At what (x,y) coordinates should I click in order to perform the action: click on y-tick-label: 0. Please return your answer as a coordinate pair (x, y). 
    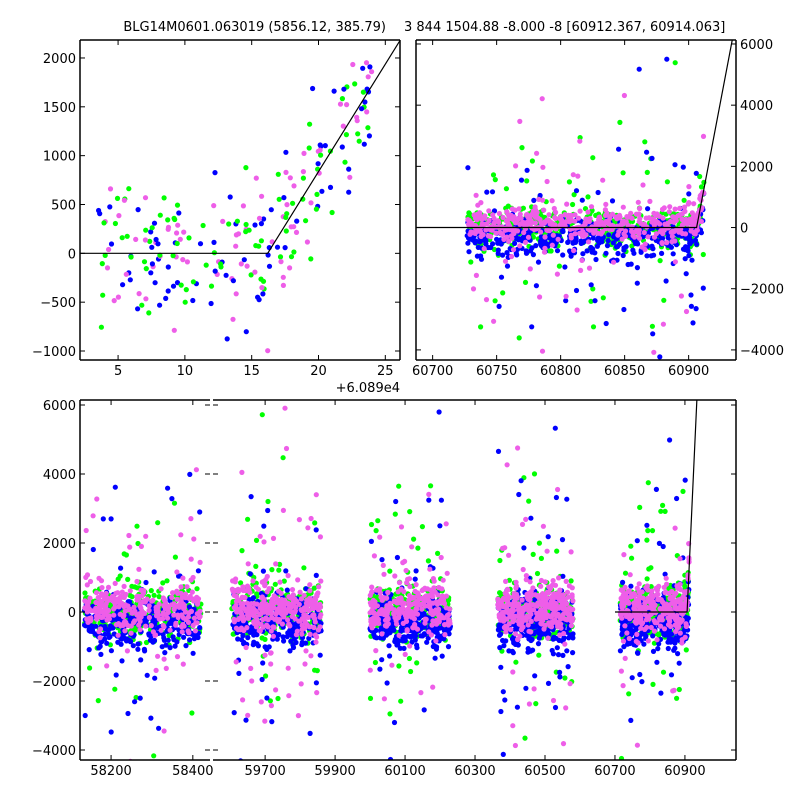
    Looking at the image, I should click on (744, 229).